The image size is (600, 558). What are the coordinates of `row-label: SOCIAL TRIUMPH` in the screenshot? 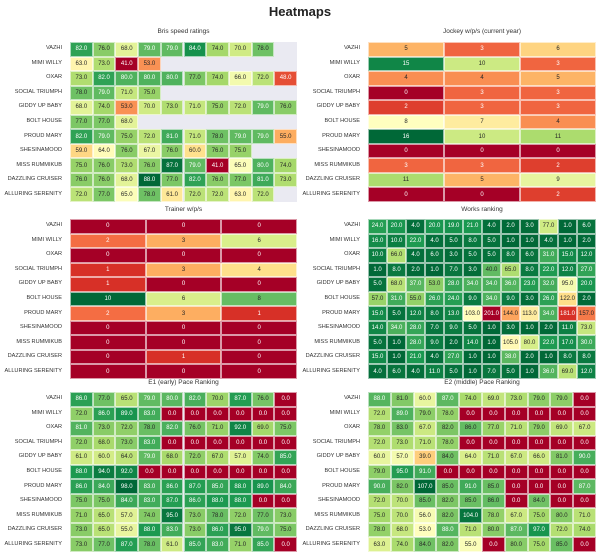 It's located at (38, 441).